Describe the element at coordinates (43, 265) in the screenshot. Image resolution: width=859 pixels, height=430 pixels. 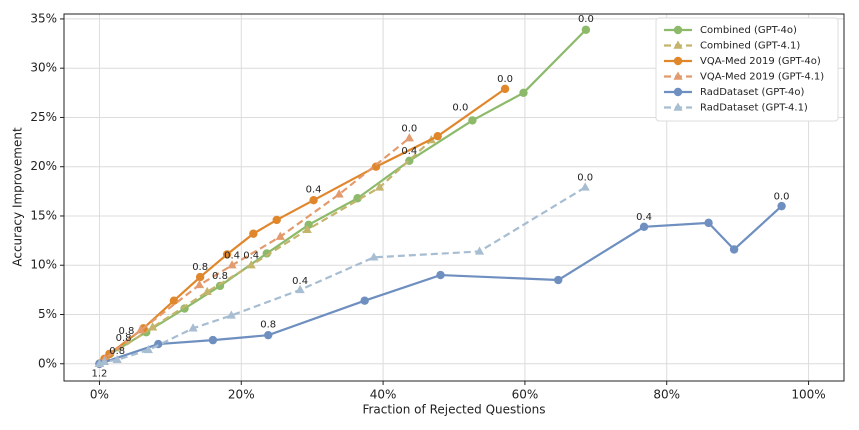
I see `y-tick-label: 10%` at that location.